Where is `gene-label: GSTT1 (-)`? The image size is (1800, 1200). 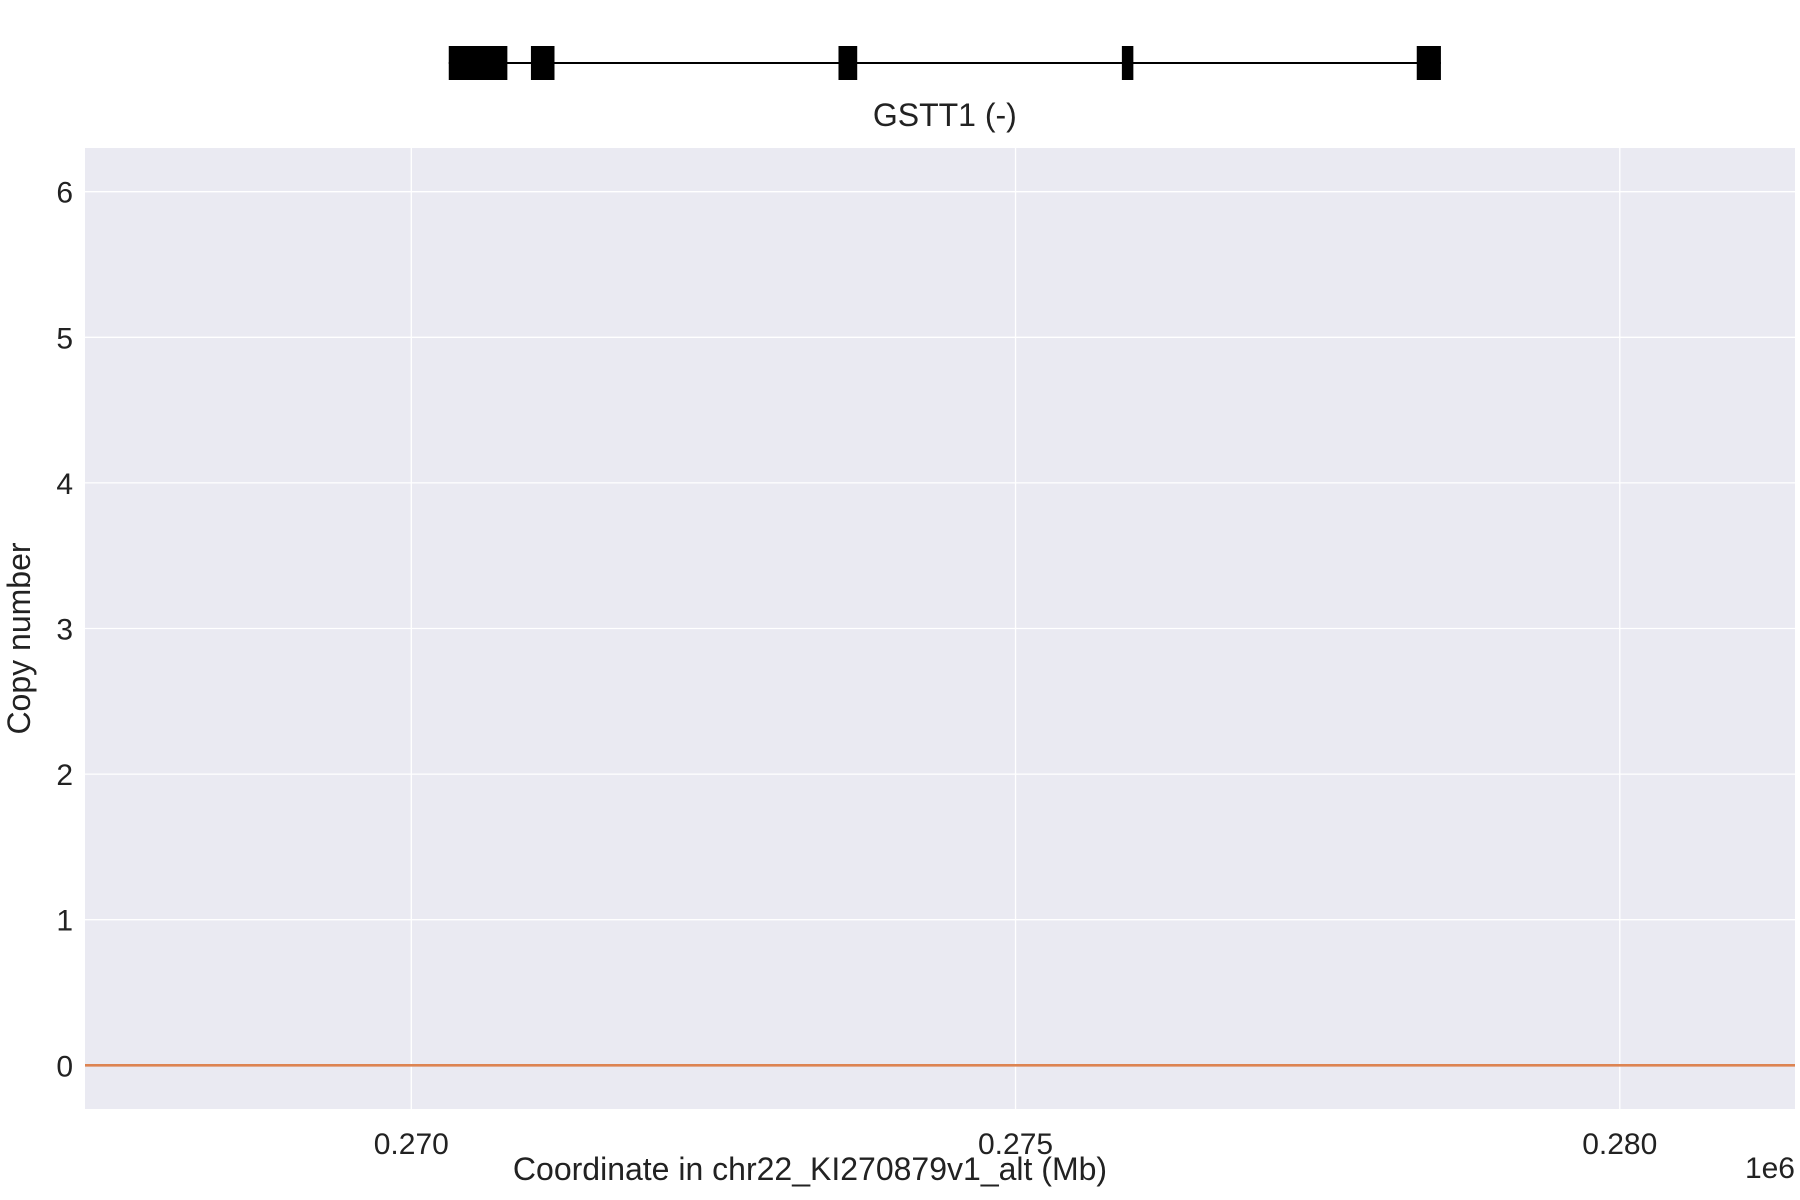
gene-label: GSTT1 (-) is located at coordinates (945, 115).